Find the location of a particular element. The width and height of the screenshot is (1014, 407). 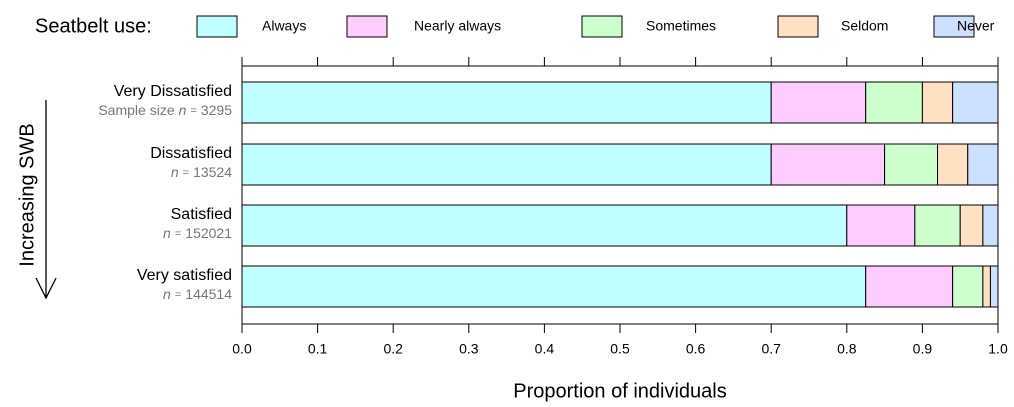

category-label: Very Dissatisfied is located at coordinates (173, 91).